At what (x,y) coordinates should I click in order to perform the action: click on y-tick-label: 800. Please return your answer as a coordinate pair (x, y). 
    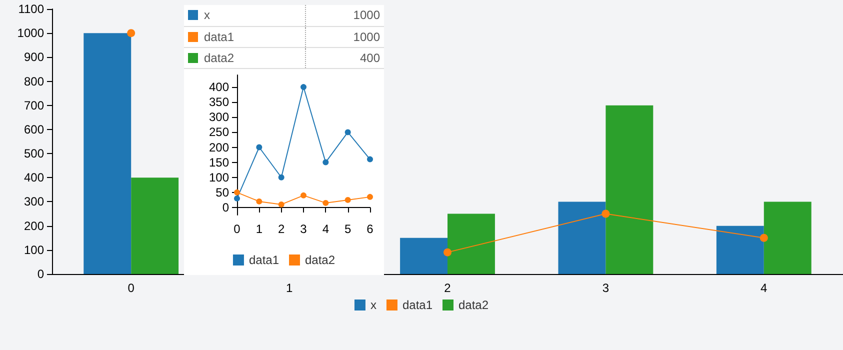
    Looking at the image, I should click on (34, 81).